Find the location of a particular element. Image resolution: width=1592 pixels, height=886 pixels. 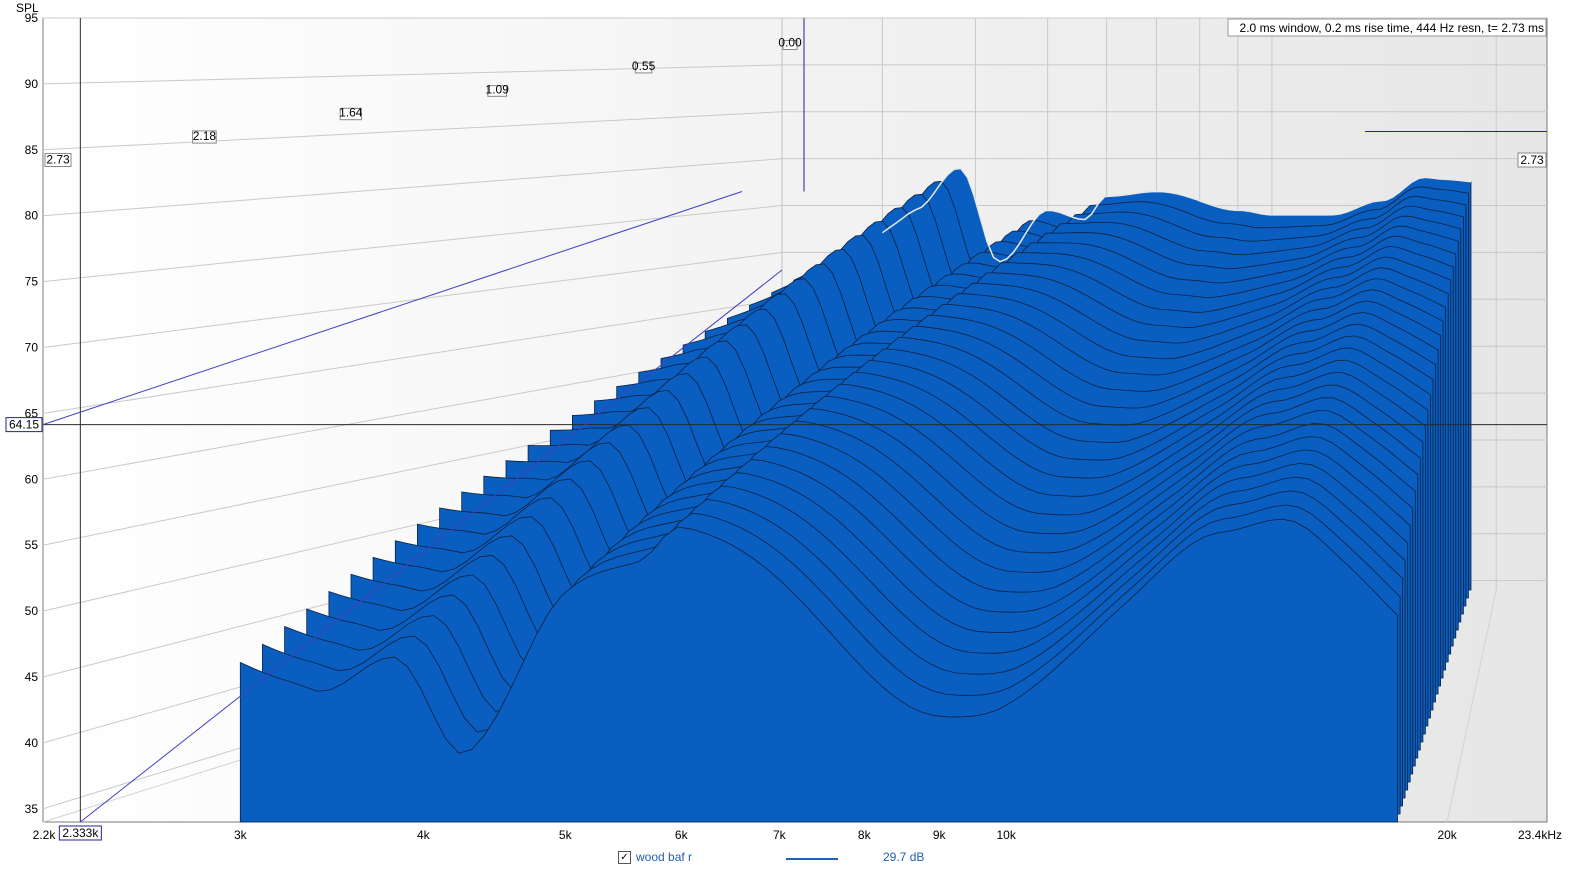

time-label: 2.18 is located at coordinates (205, 136).